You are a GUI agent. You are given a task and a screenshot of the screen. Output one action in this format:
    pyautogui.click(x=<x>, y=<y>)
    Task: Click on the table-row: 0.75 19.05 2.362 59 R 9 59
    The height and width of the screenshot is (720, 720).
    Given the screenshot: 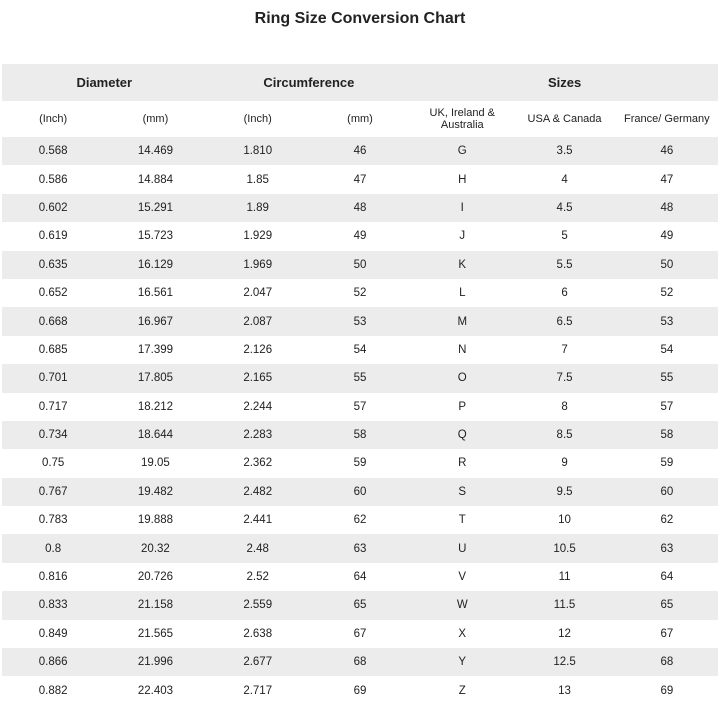 What is the action you would take?
    pyautogui.click(x=360, y=463)
    